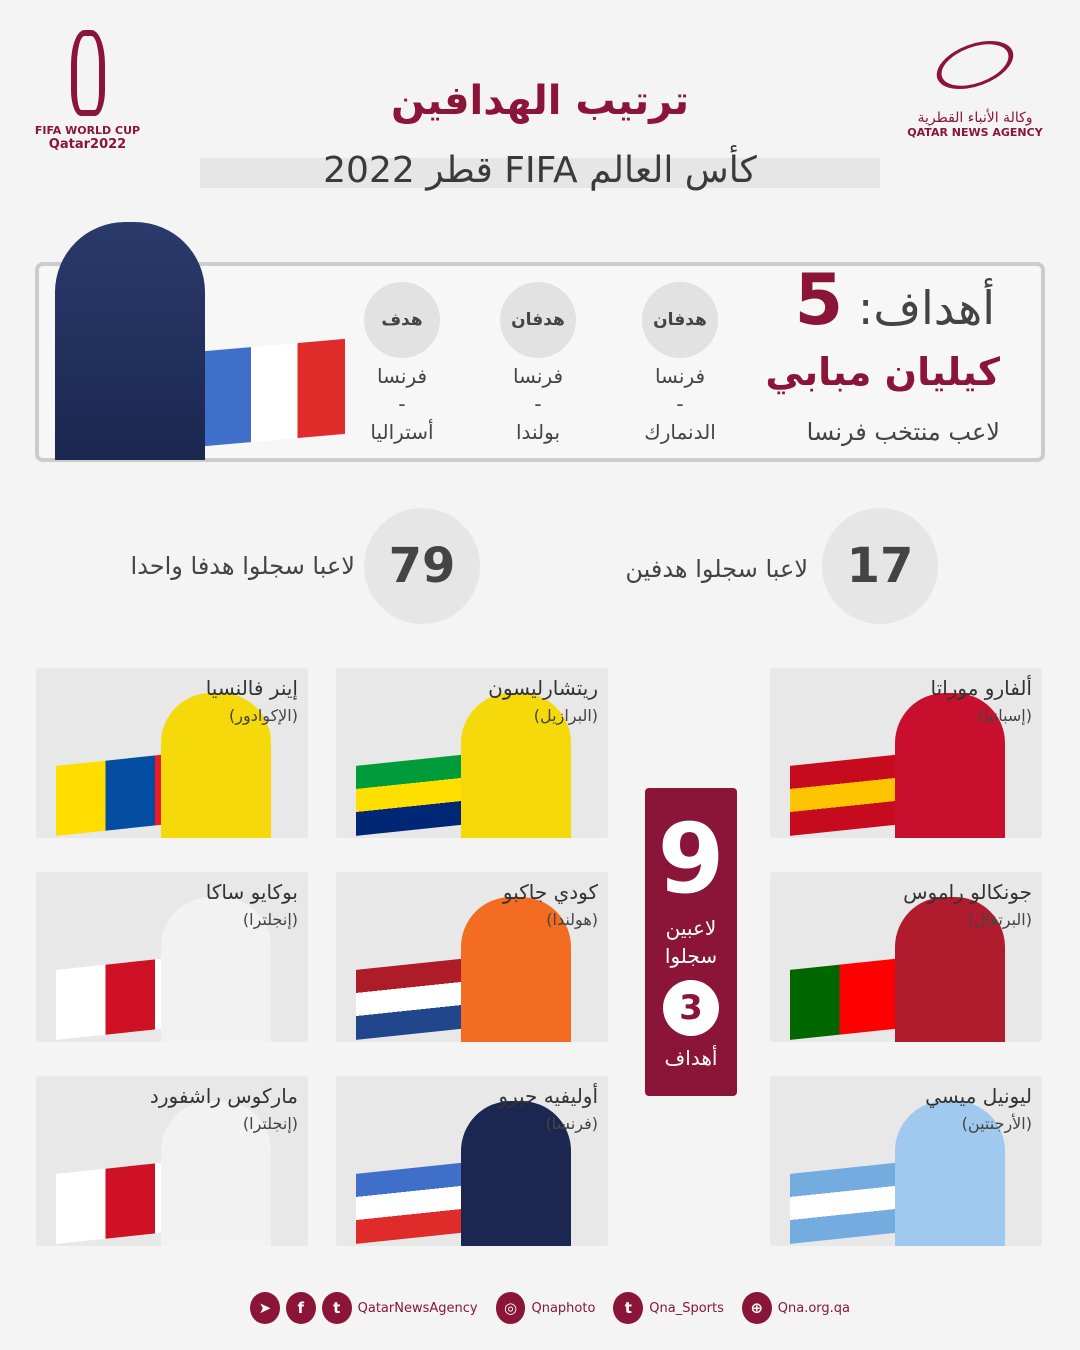 This screenshot has width=1080, height=1350. I want to click on player-country: (هولندا), so click(572, 919).